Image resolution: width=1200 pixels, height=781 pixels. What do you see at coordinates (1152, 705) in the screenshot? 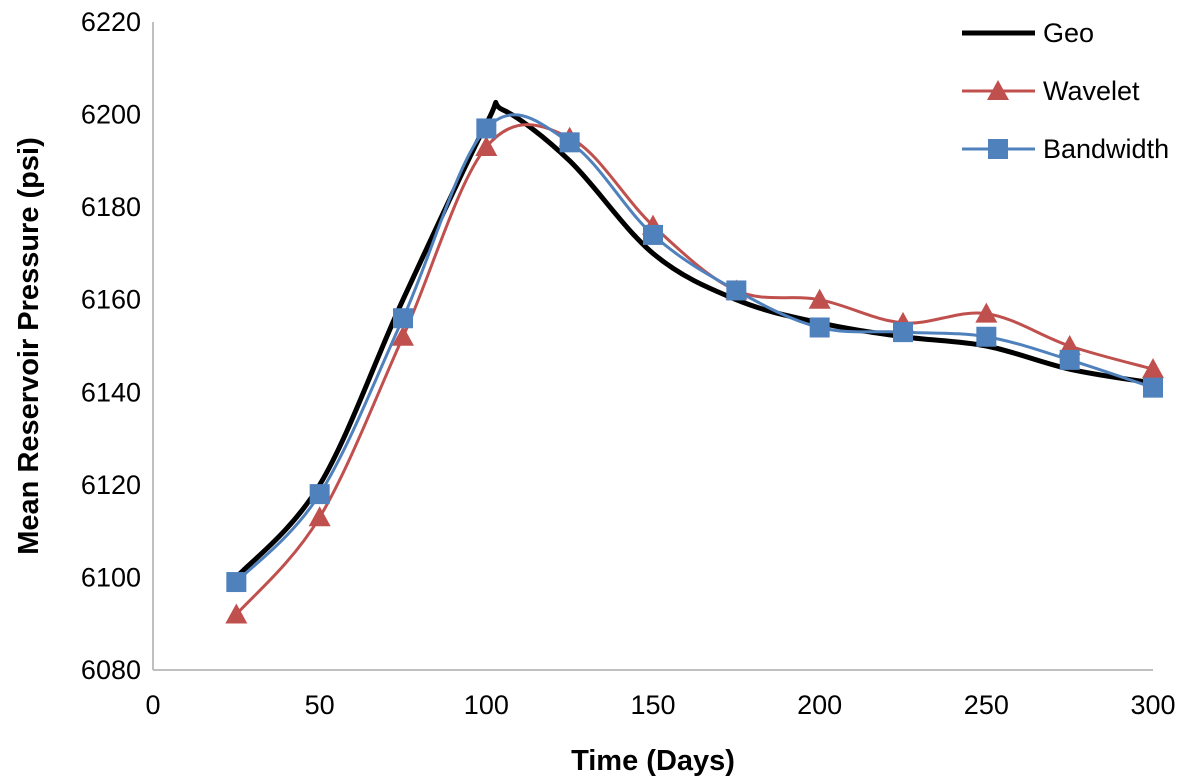
I see `x-tick-label: 300` at bounding box center [1152, 705].